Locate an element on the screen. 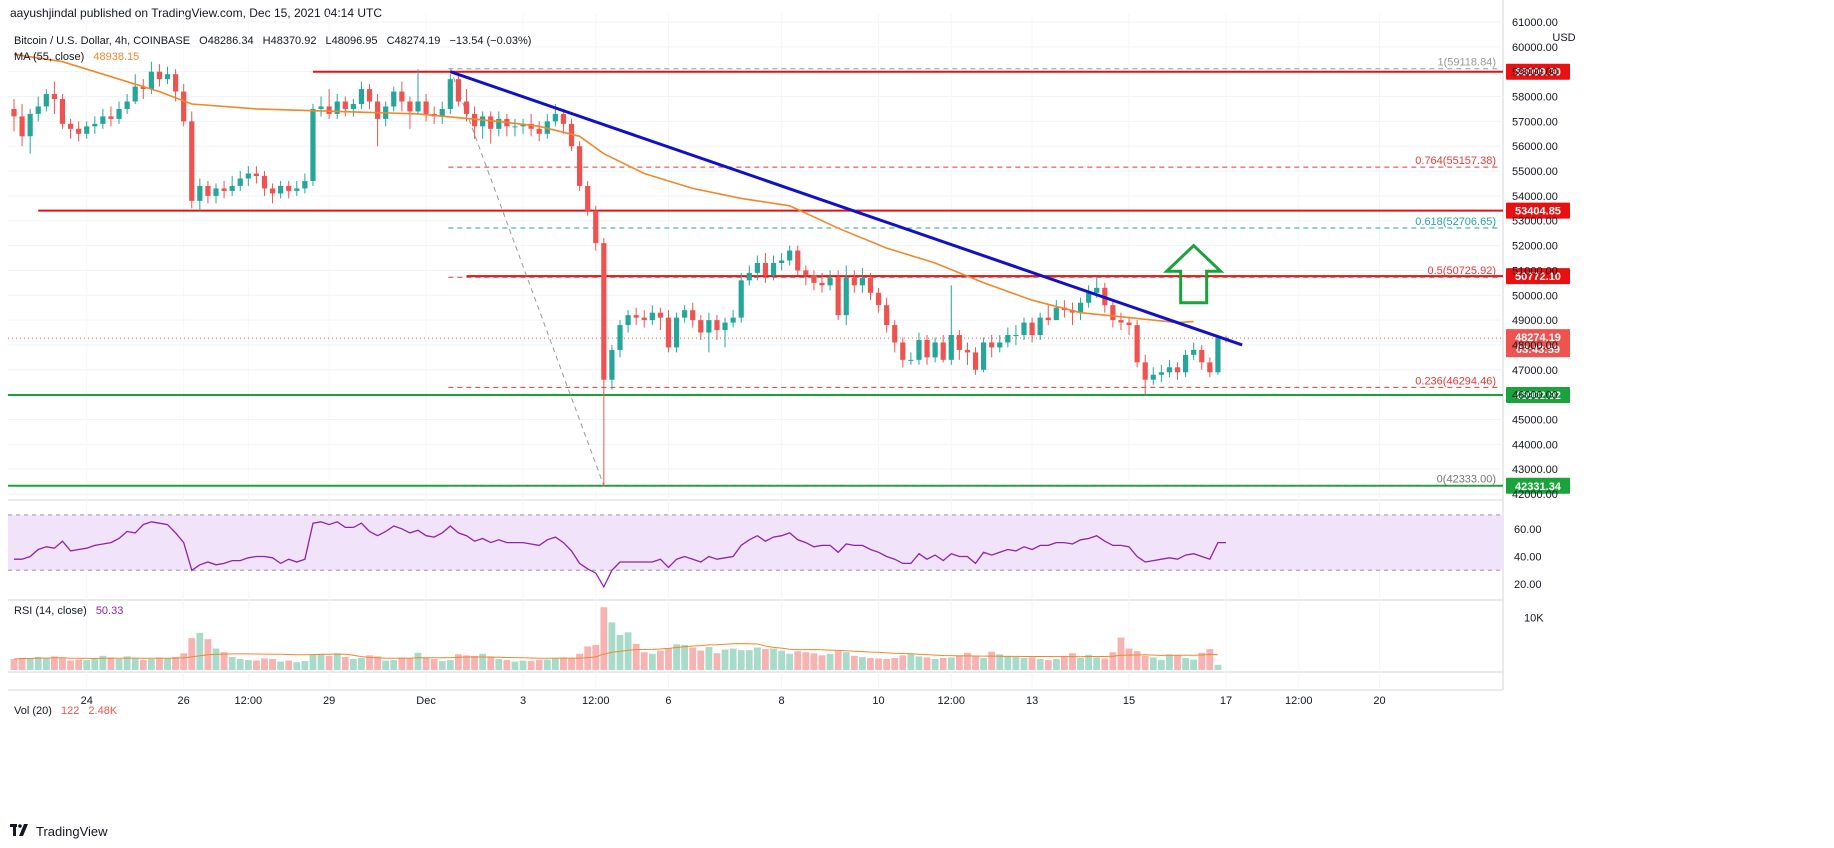 The image size is (1834, 848). time-tick-label: 17 is located at coordinates (1226, 701).